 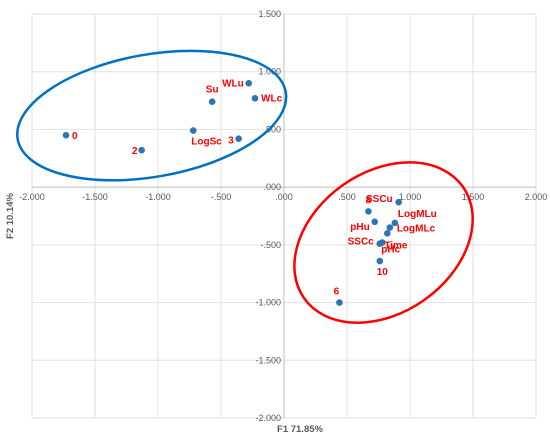 I want to click on x-axis-title: F1 71.85%, so click(x=300, y=429).